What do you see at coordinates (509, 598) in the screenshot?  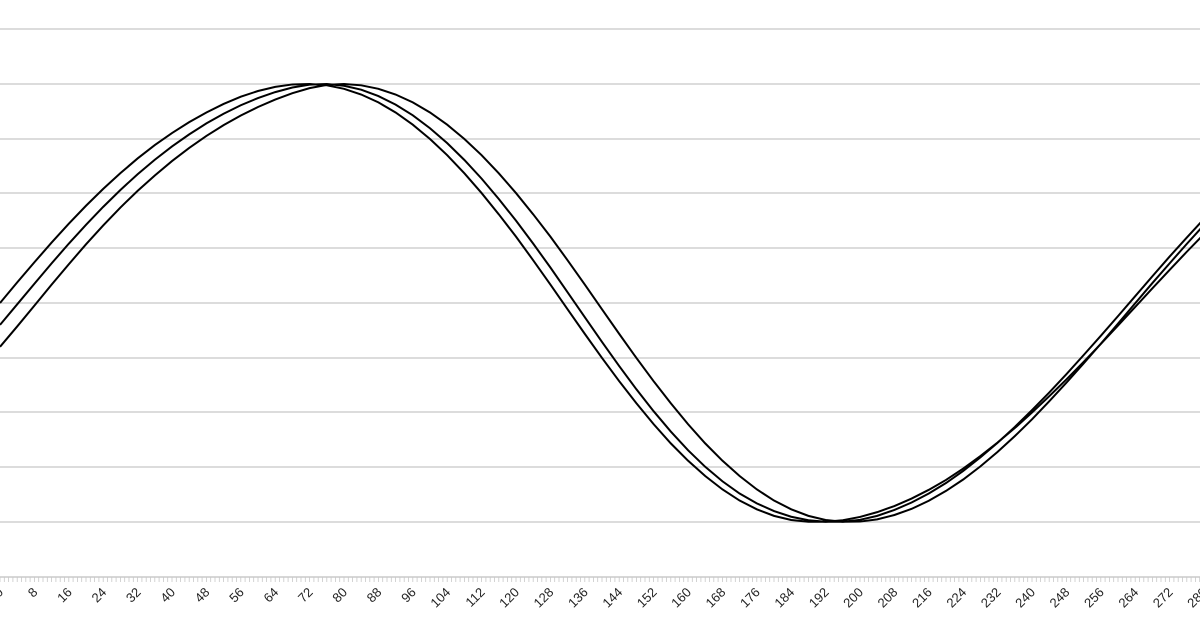 I see `x-tick-label: 120` at bounding box center [509, 598].